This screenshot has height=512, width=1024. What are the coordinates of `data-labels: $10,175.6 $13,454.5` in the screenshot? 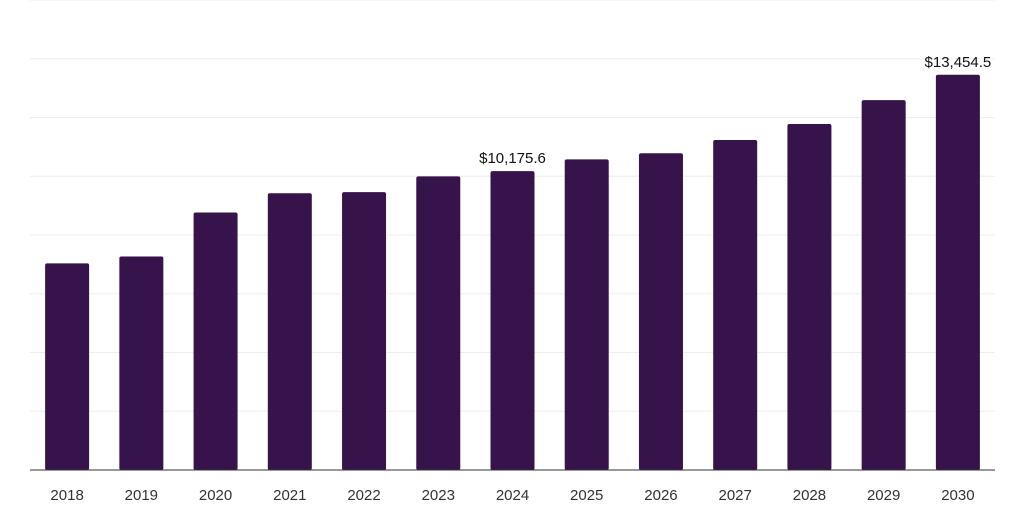 It's located at (735, 110).